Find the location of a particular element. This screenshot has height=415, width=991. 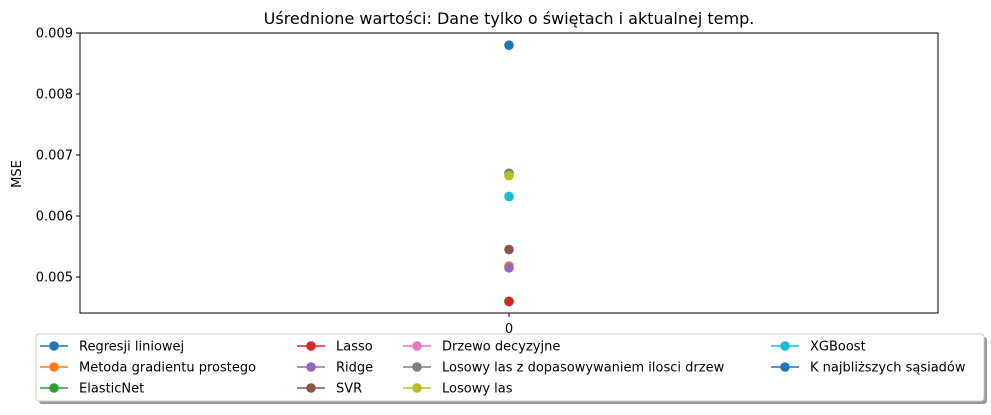

y-axis: 0.005 0.006 0.007 0.008 0.009 is located at coordinates (58, 156).